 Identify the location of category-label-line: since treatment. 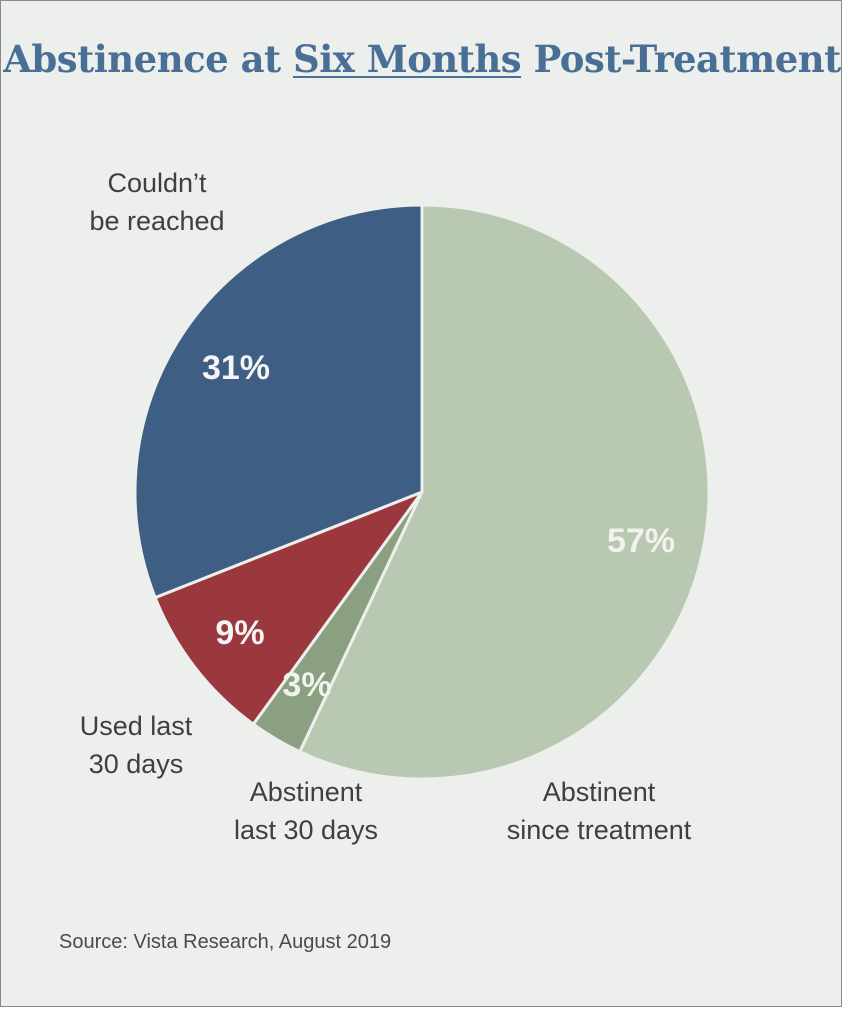
(599, 830).